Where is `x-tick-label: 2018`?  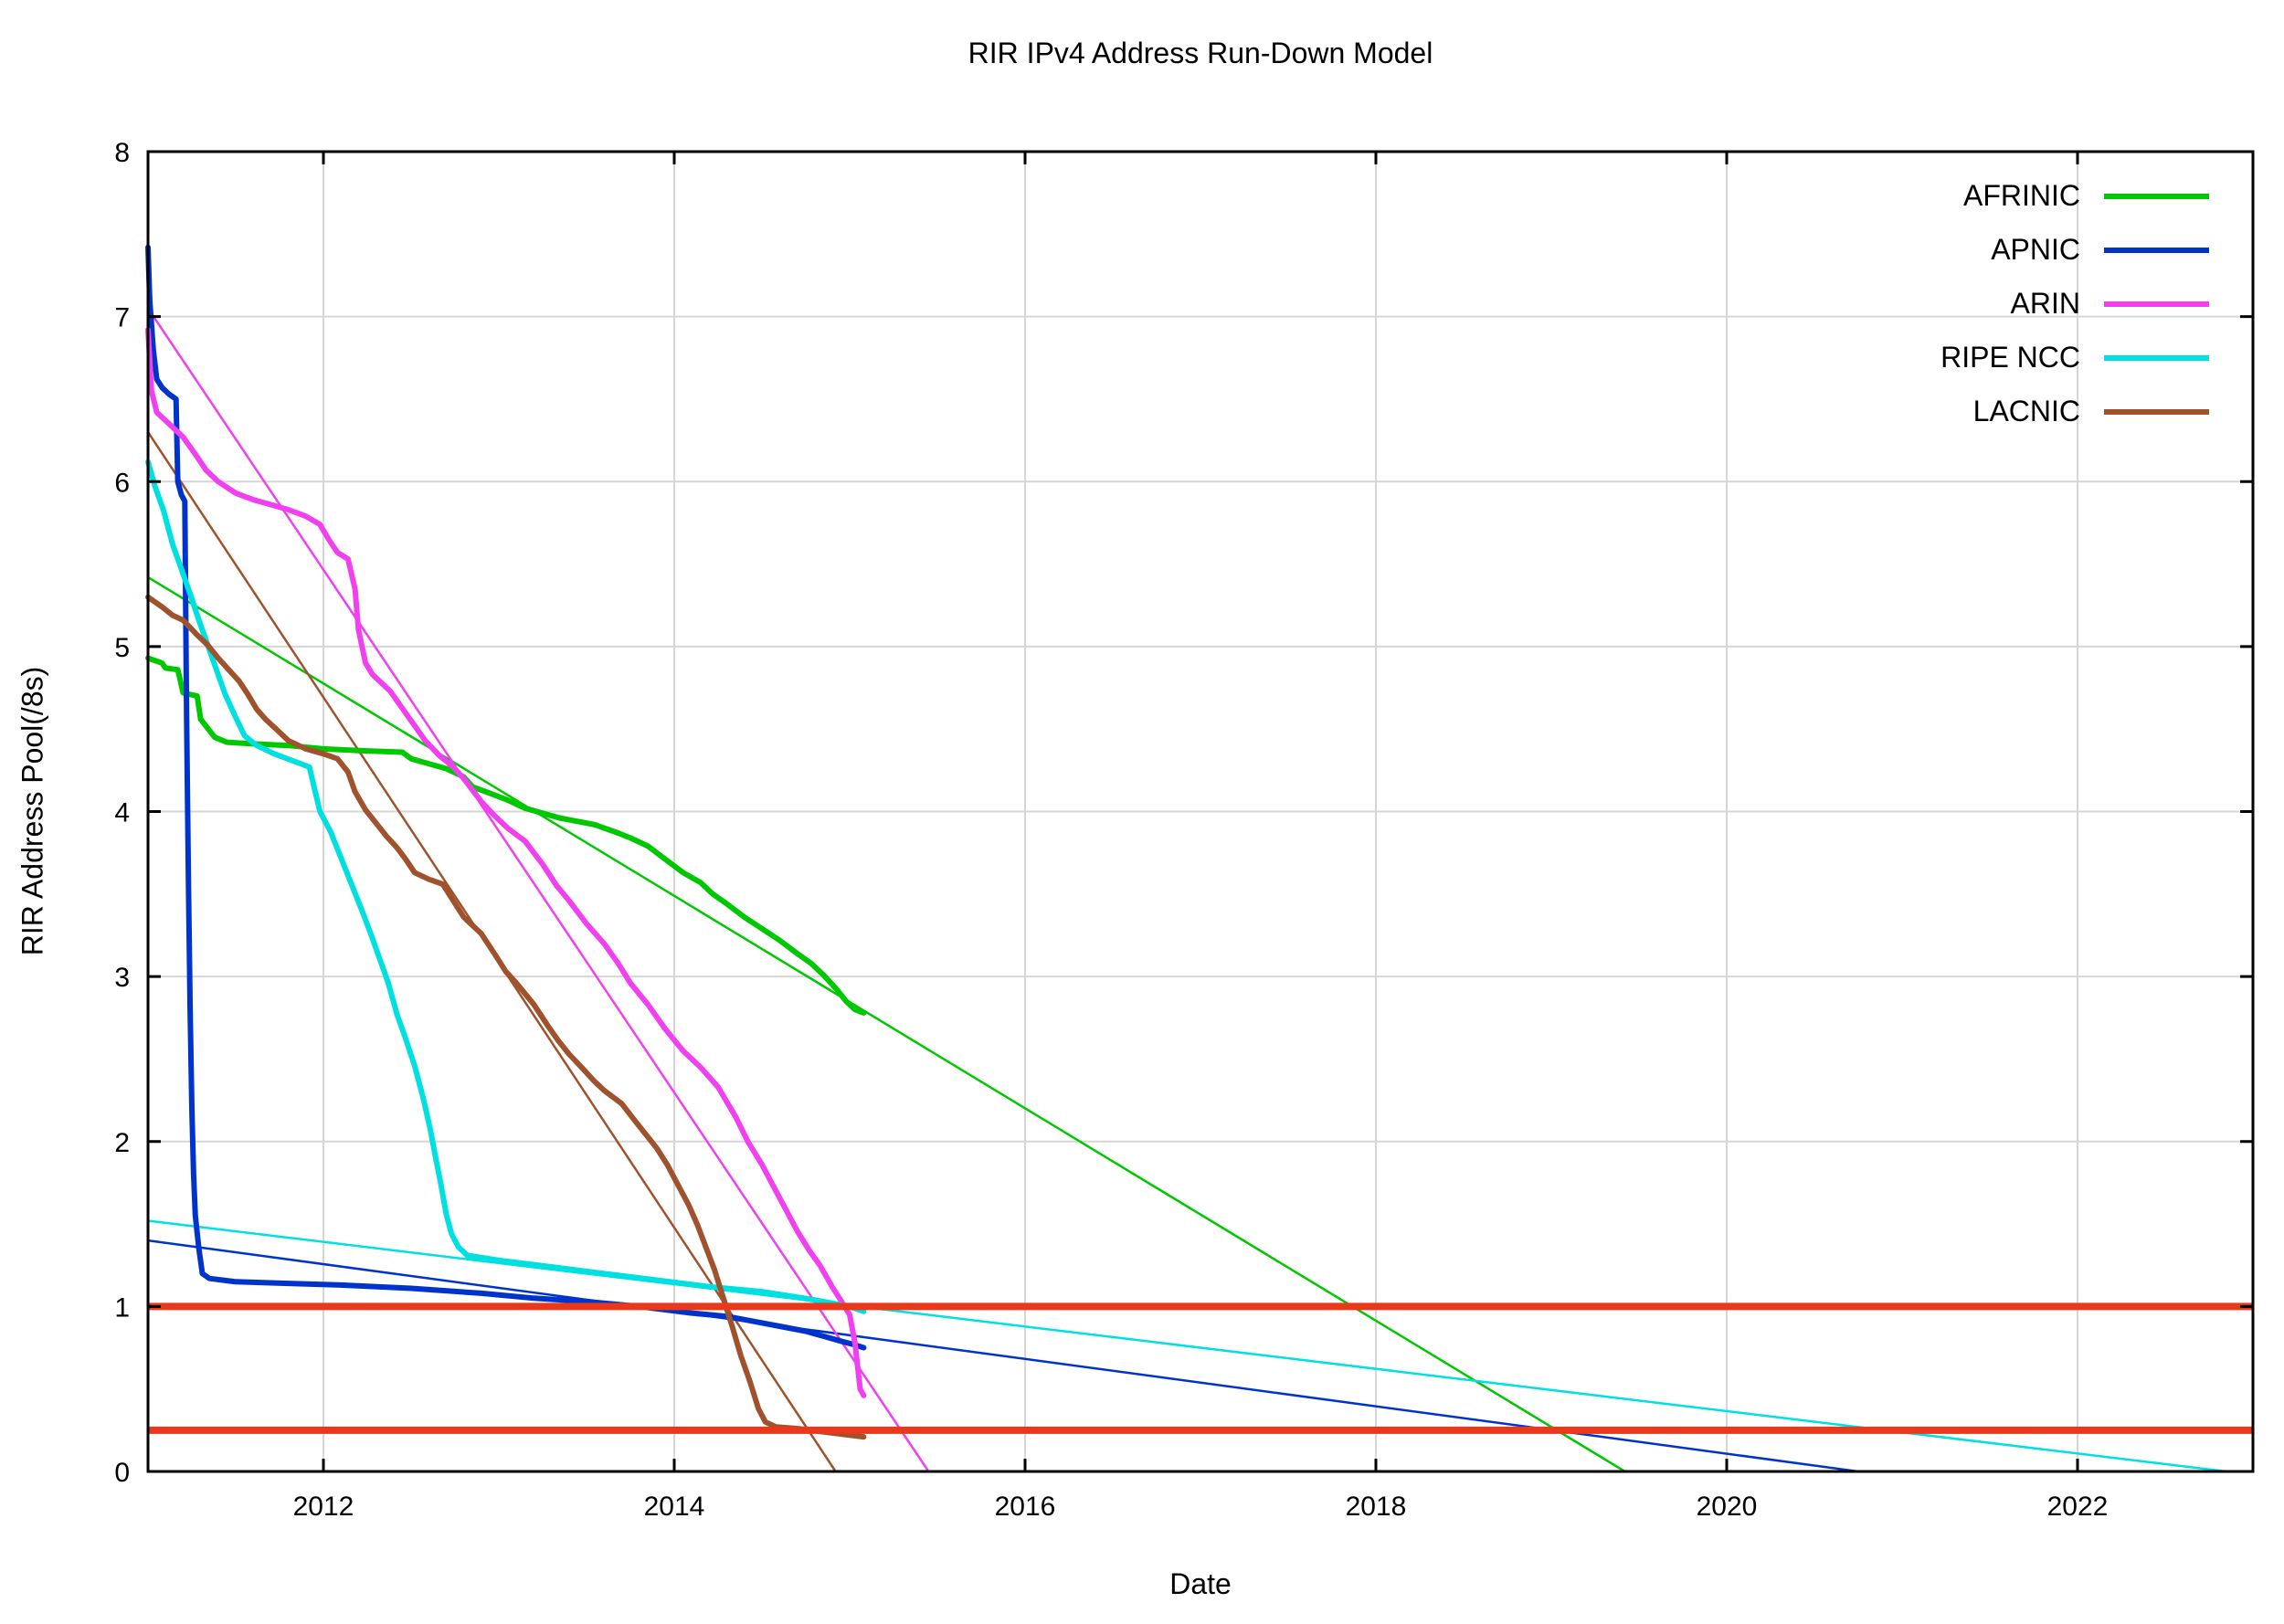 x-tick-label: 2018 is located at coordinates (1376, 1507).